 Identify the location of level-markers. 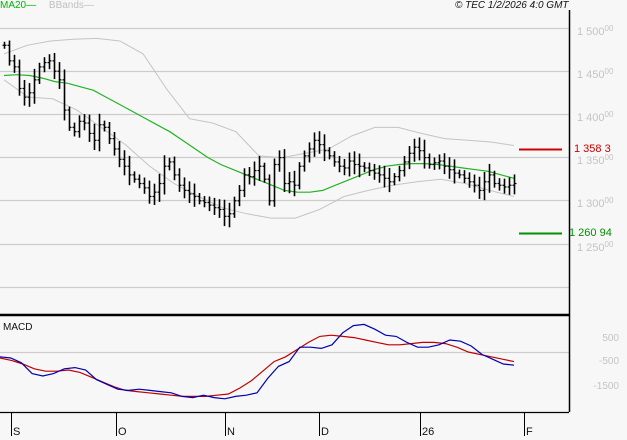
(540, 191).